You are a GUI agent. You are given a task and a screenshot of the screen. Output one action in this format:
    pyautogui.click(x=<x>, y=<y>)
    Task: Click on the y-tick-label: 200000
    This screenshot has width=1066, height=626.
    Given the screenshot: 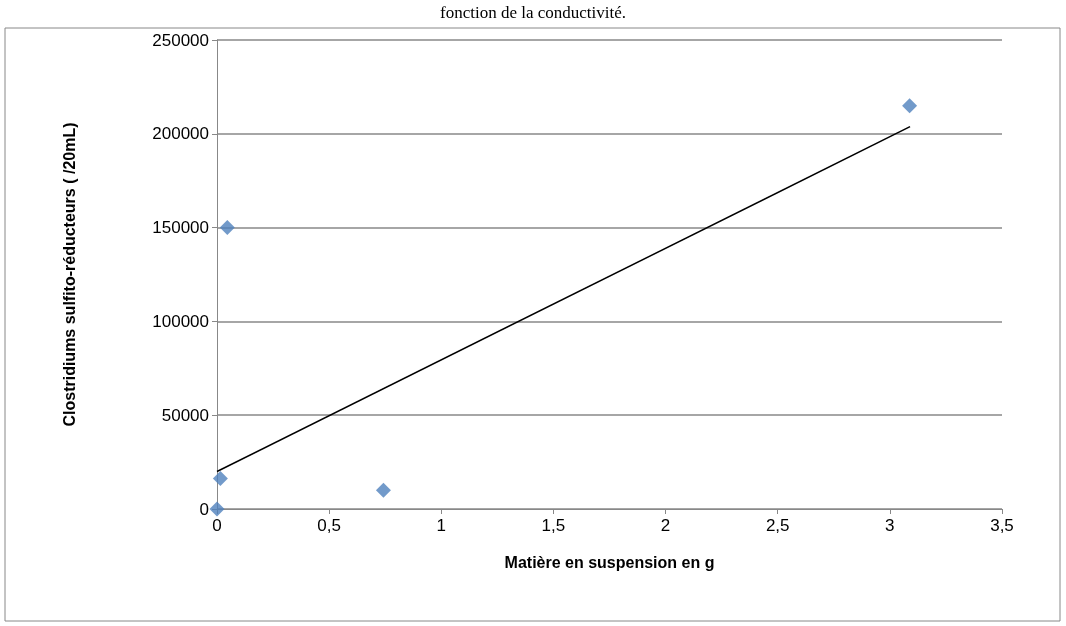 What is the action you would take?
    pyautogui.click(x=180, y=134)
    